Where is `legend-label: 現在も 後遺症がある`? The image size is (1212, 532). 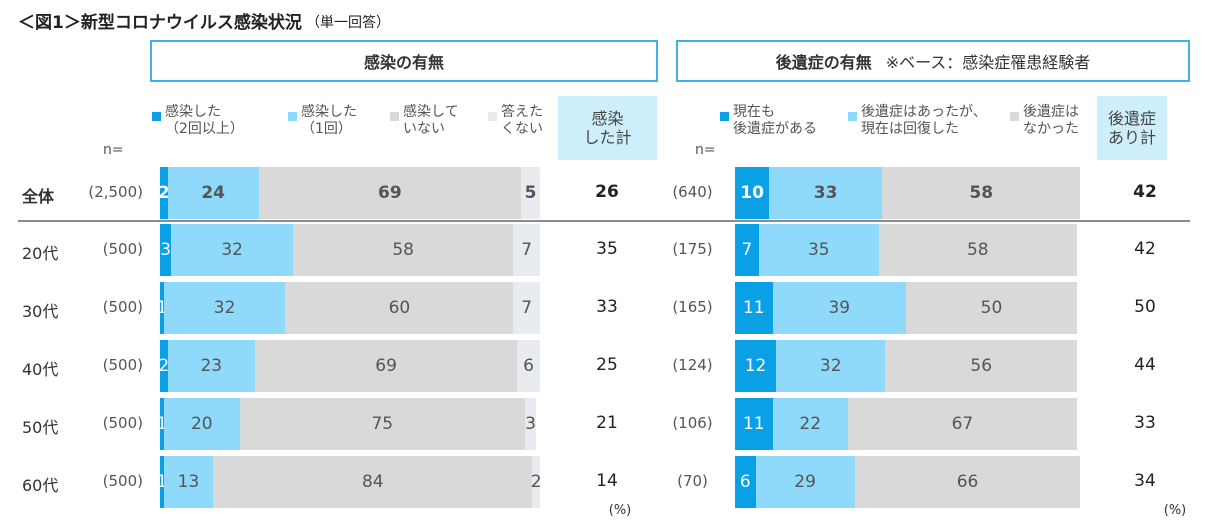
legend-label: 現在も 後遺症がある is located at coordinates (775, 120).